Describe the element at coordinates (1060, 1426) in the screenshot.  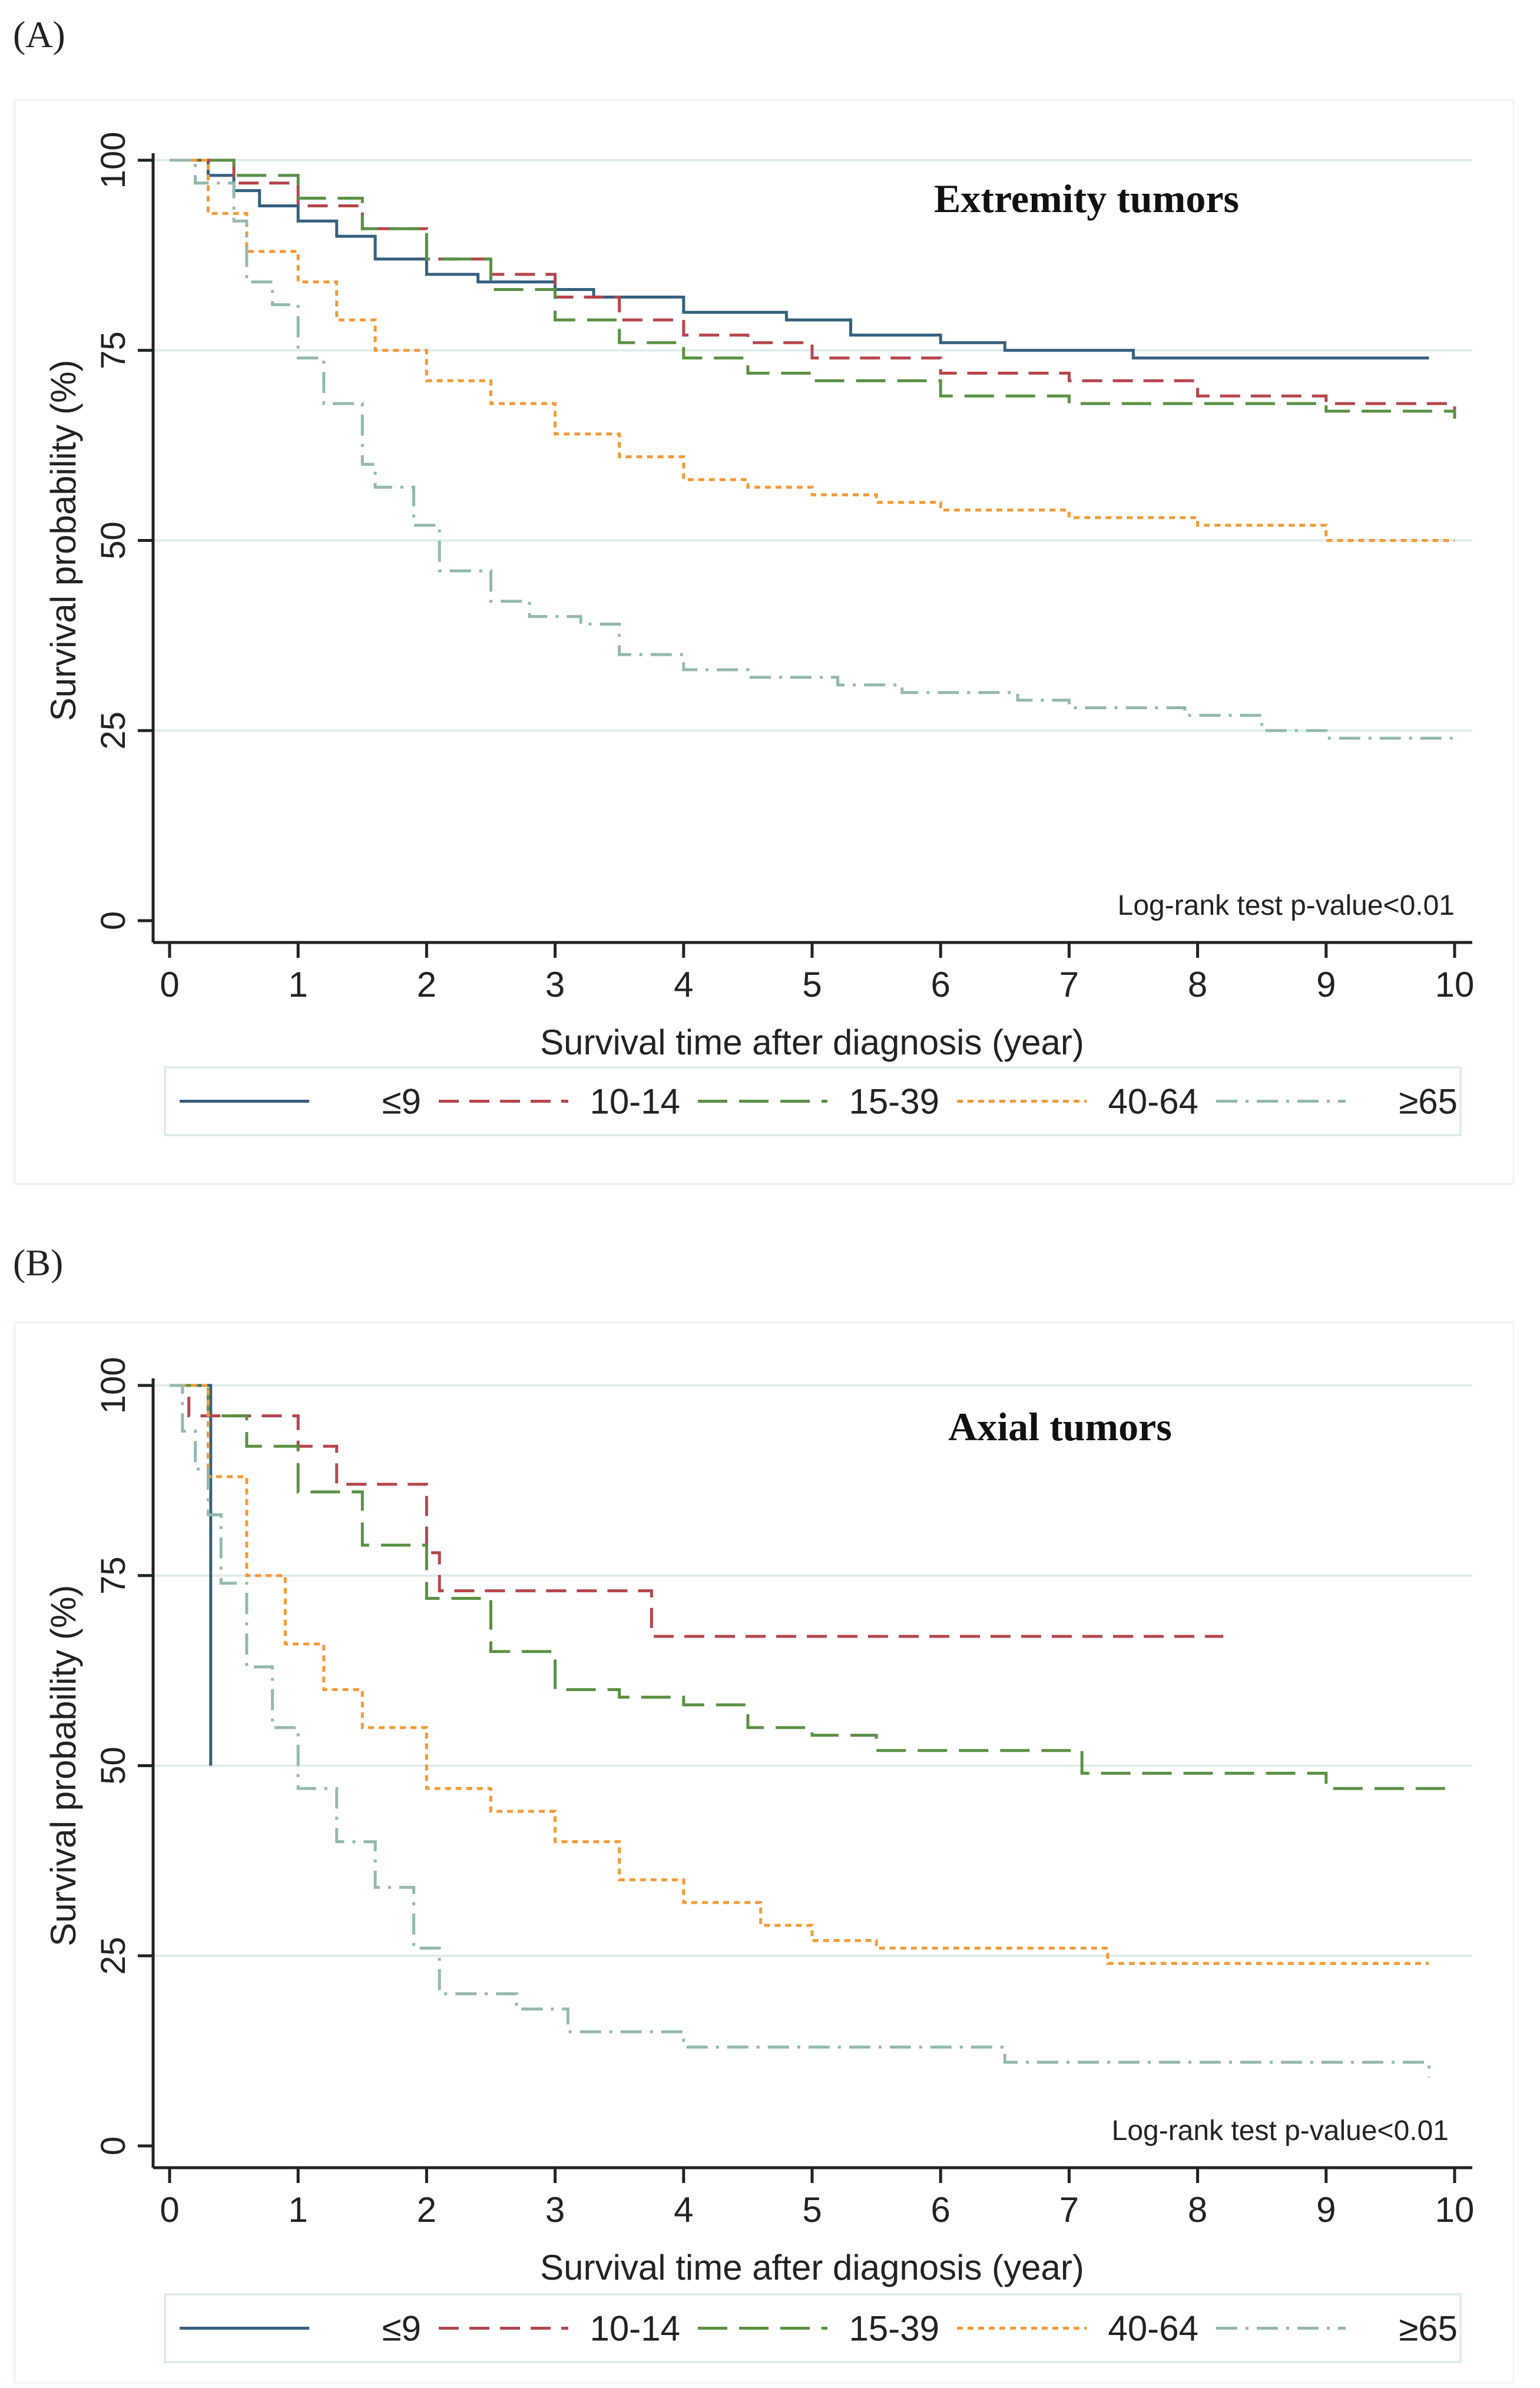
I see `chart-title: Axial tumors` at that location.